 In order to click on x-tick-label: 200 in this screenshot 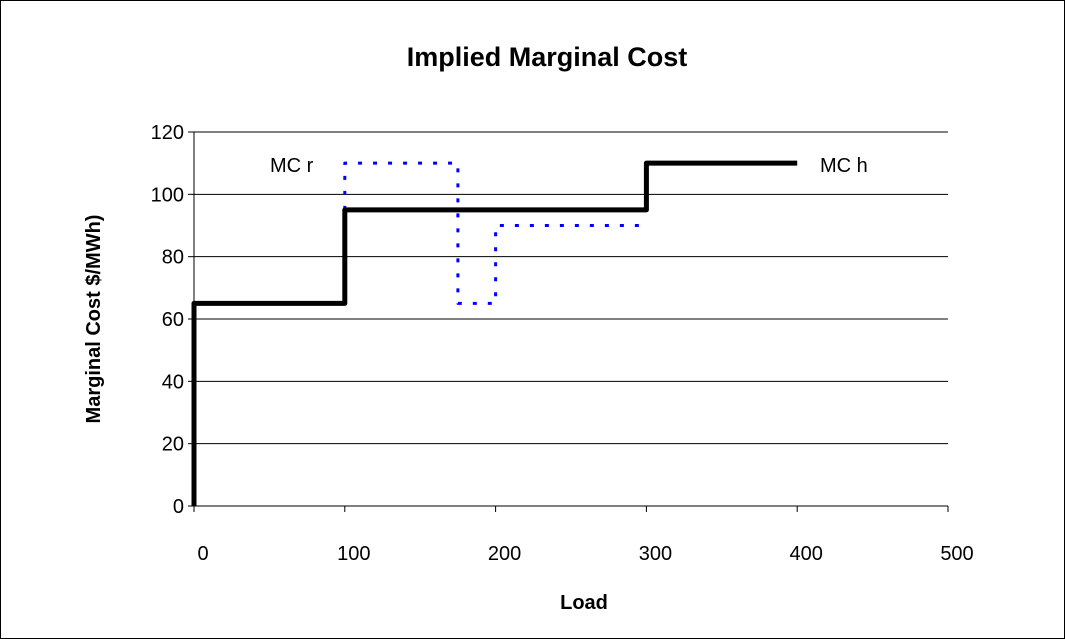, I will do `click(504, 554)`.